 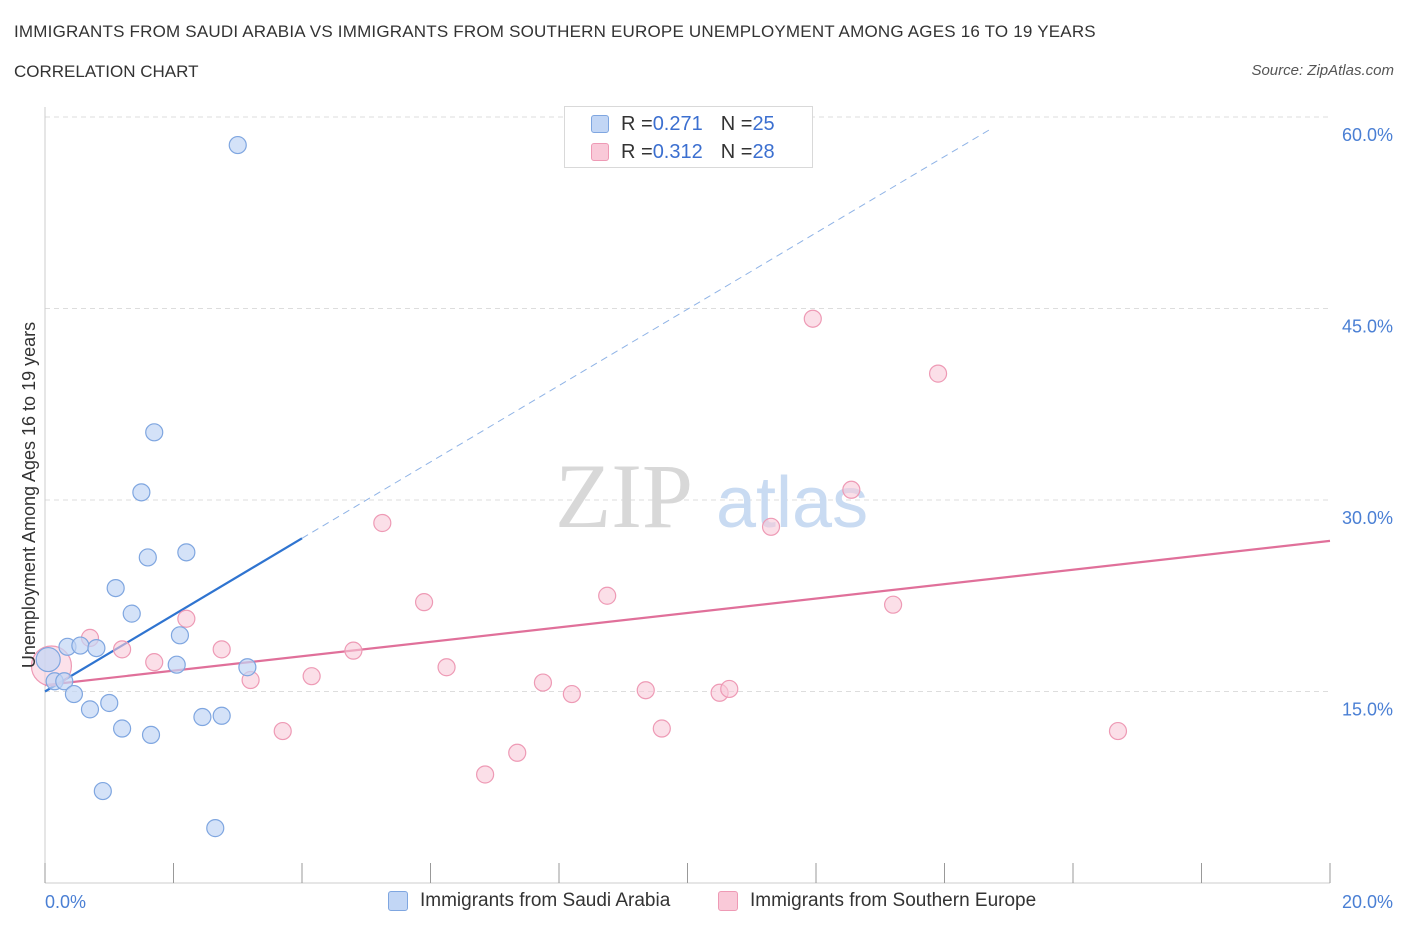 I want to click on saudi-r-value: 0.271, so click(x=677, y=123).